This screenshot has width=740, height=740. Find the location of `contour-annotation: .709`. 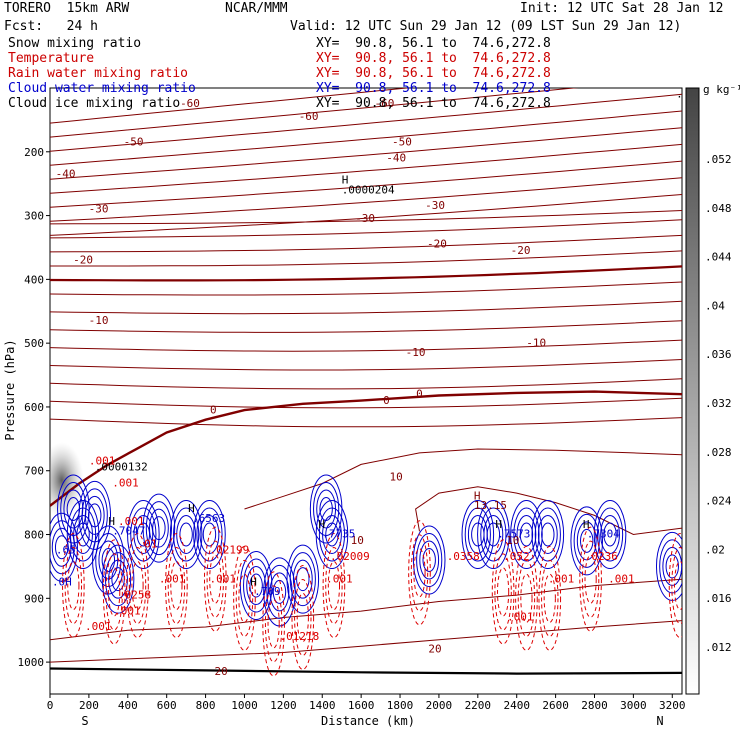

contour-annotation: .709 is located at coordinates (267, 591).